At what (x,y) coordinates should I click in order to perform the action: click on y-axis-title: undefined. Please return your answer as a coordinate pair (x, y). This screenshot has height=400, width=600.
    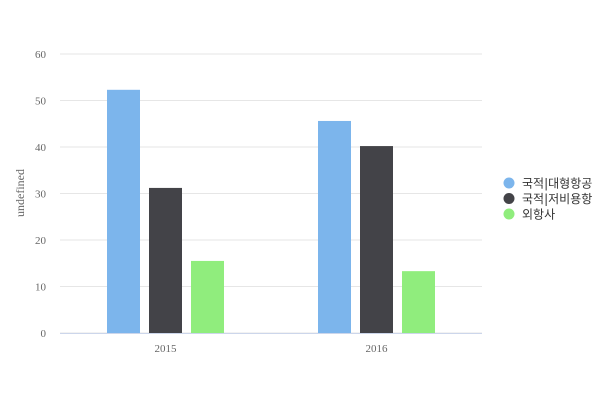
    Looking at the image, I should click on (20, 193).